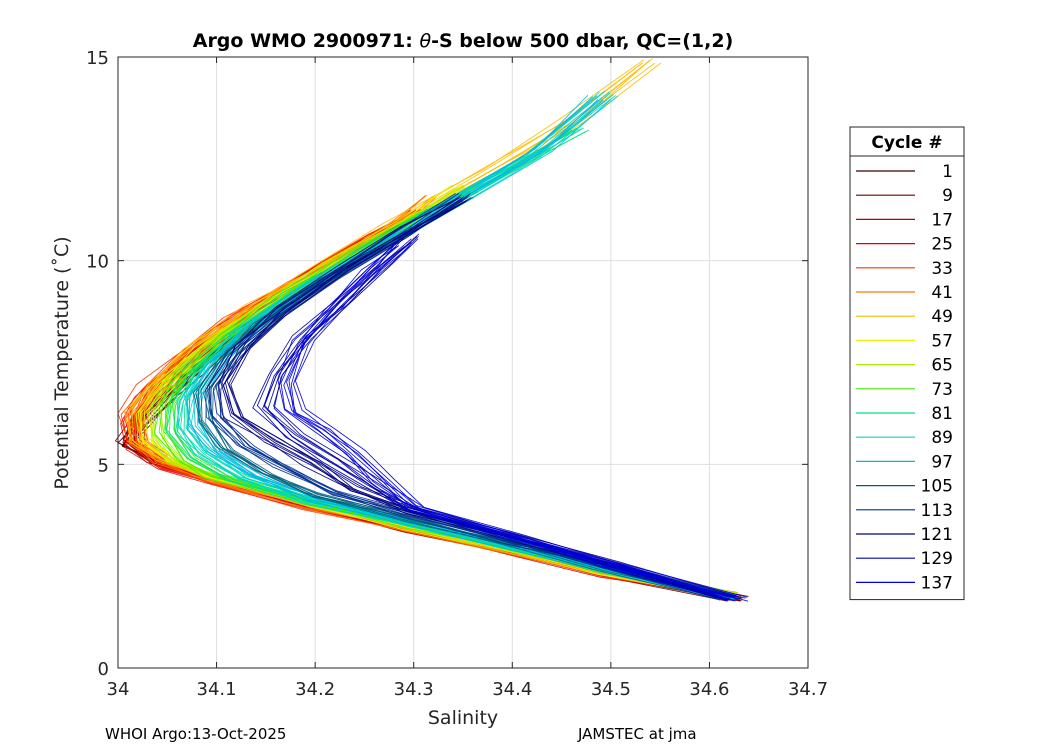  What do you see at coordinates (906, 143) in the screenshot?
I see `legend-title: Cycle #` at bounding box center [906, 143].